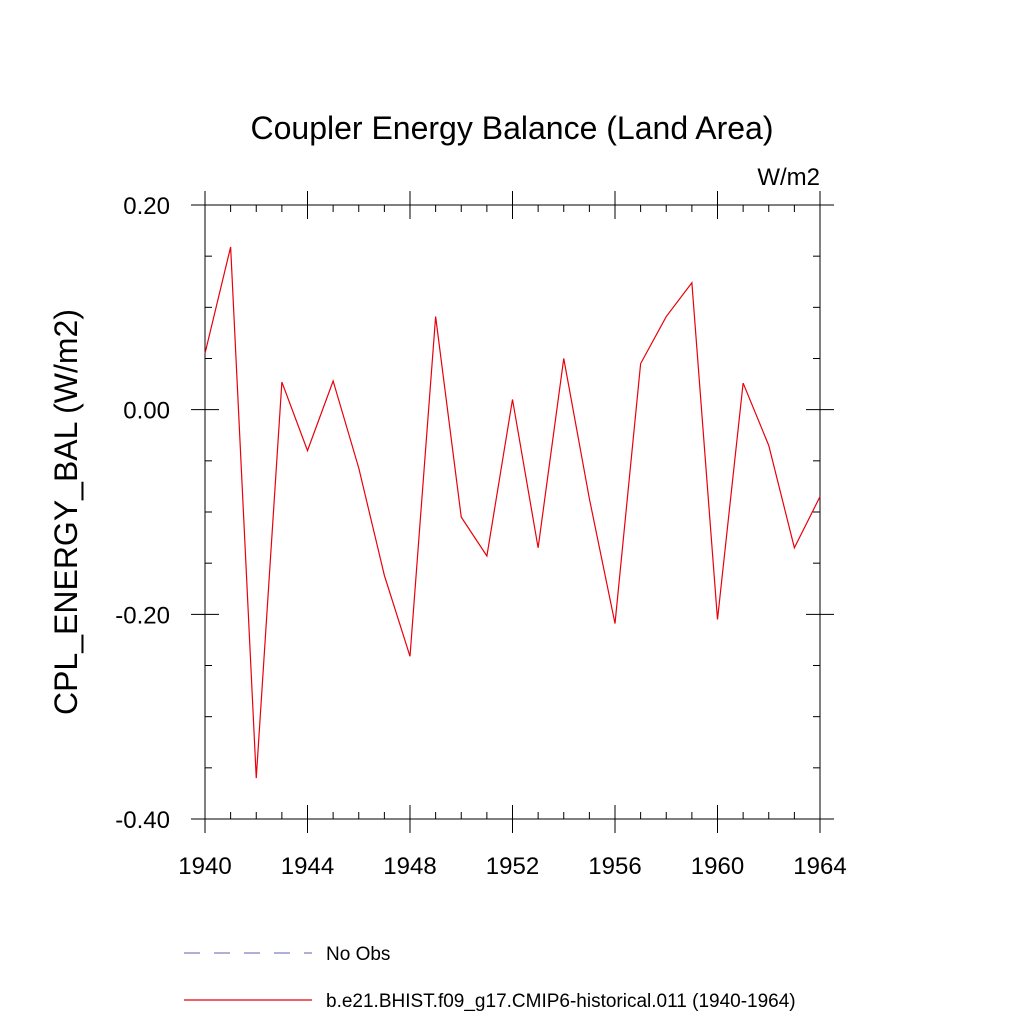 Image resolution: width=1024 pixels, height=1024 pixels. Describe the element at coordinates (307, 866) in the screenshot. I see `x-tick-label: 1944` at that location.